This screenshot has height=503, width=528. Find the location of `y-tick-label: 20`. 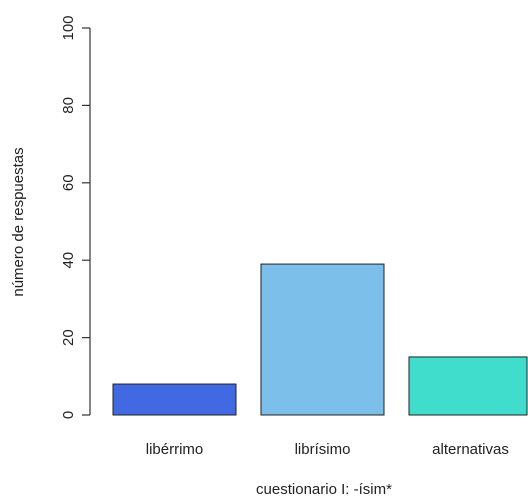

y-tick-label: 20 is located at coordinates (68, 337).